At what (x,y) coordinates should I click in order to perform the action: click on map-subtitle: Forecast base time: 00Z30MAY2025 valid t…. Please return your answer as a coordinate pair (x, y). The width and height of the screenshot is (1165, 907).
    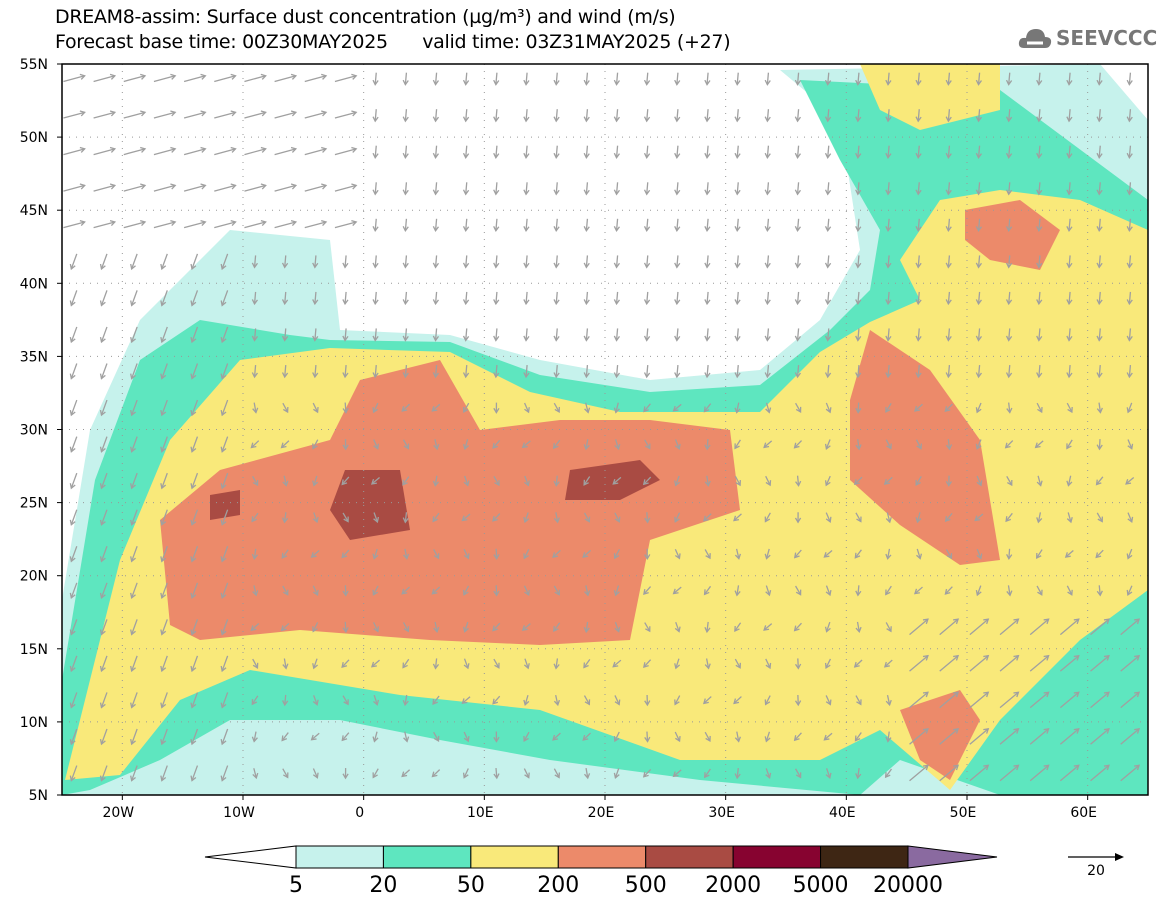
    Looking at the image, I should click on (393, 42).